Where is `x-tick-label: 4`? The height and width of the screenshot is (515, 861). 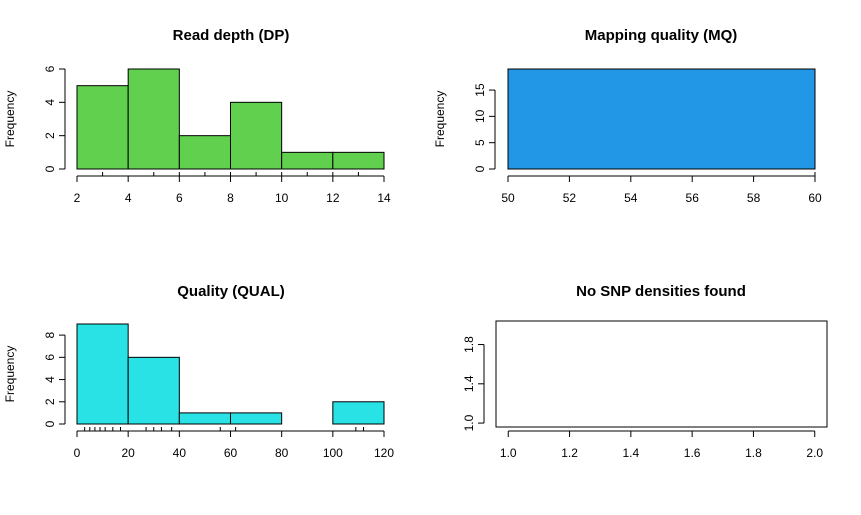
x-tick-label: 4 is located at coordinates (128, 198).